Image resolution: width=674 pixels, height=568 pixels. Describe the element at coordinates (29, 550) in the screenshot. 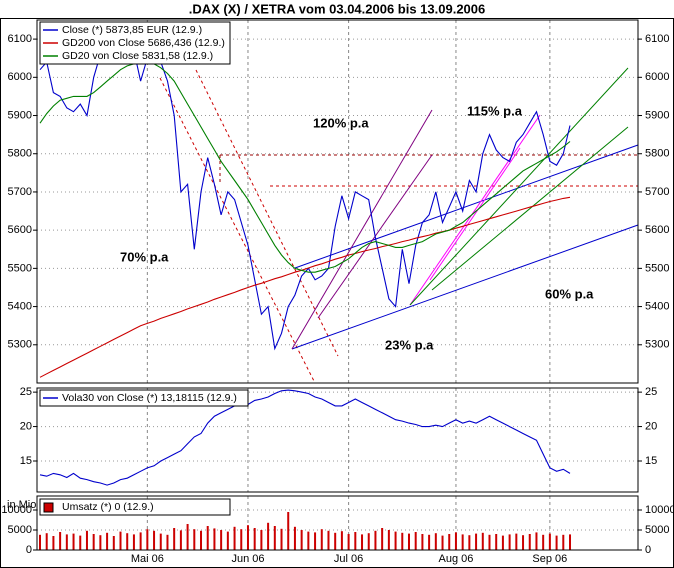

I see `y-tick-label: 0` at that location.